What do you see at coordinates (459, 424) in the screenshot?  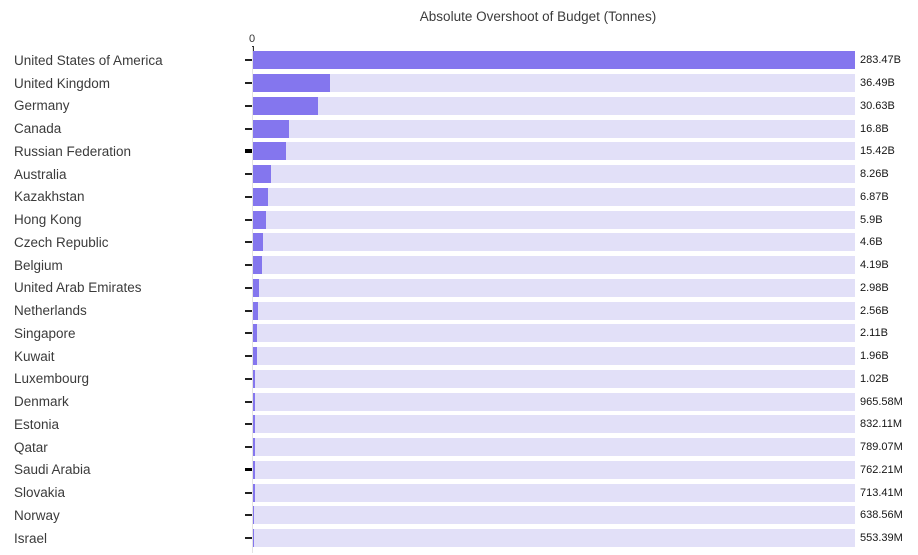 I see `bar-row: Estonia 832.11M` at bounding box center [459, 424].